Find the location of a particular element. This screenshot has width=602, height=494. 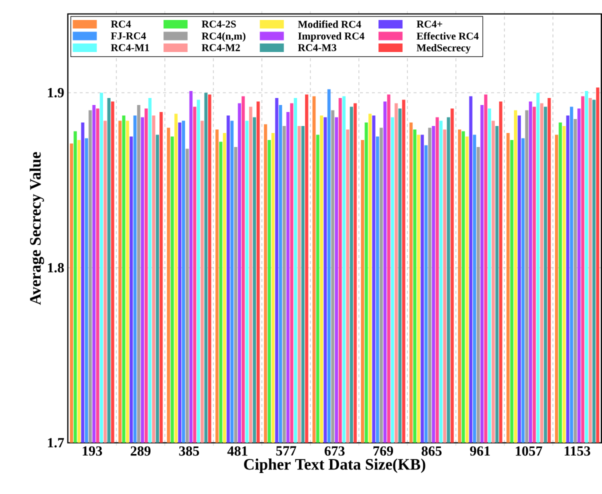

legend-label: MedSecrecy is located at coordinates (443, 49).